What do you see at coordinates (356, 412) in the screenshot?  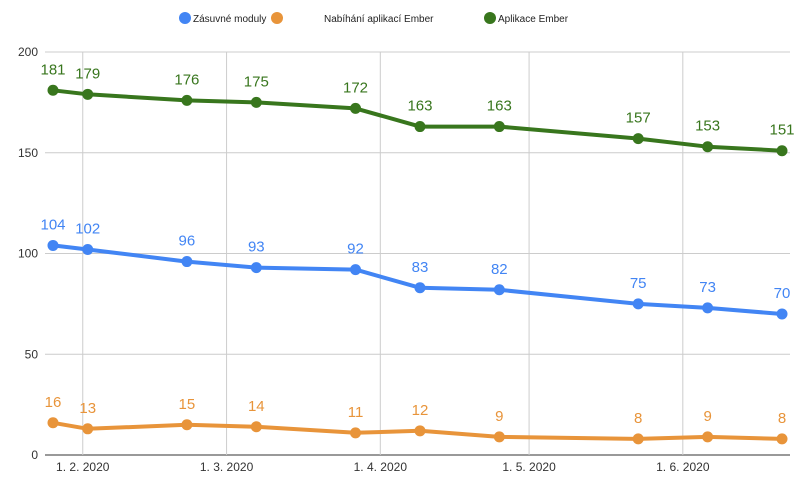 I see `data-label: 11` at bounding box center [356, 412].